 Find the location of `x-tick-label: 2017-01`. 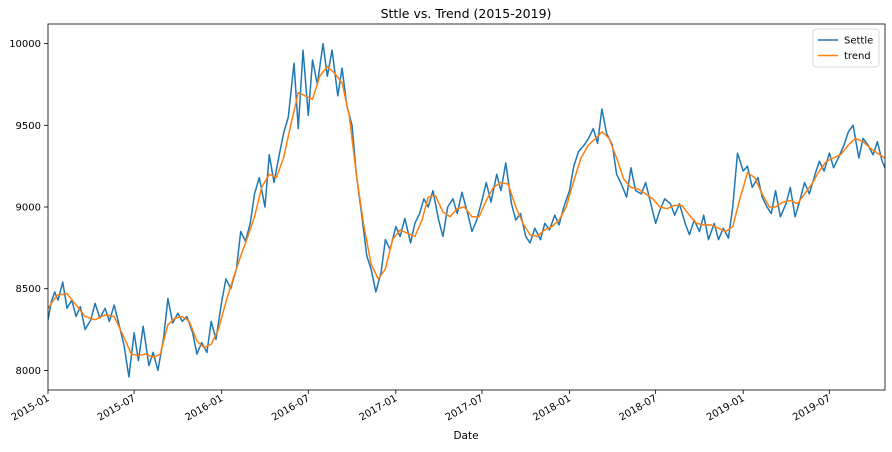

x-tick-label: 2017-01 is located at coordinates (379, 408).